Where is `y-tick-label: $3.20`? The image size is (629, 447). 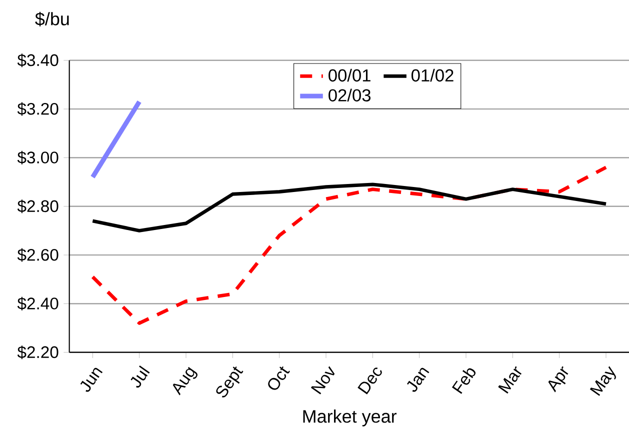
y-tick-label: $3.20 is located at coordinates (37, 109).